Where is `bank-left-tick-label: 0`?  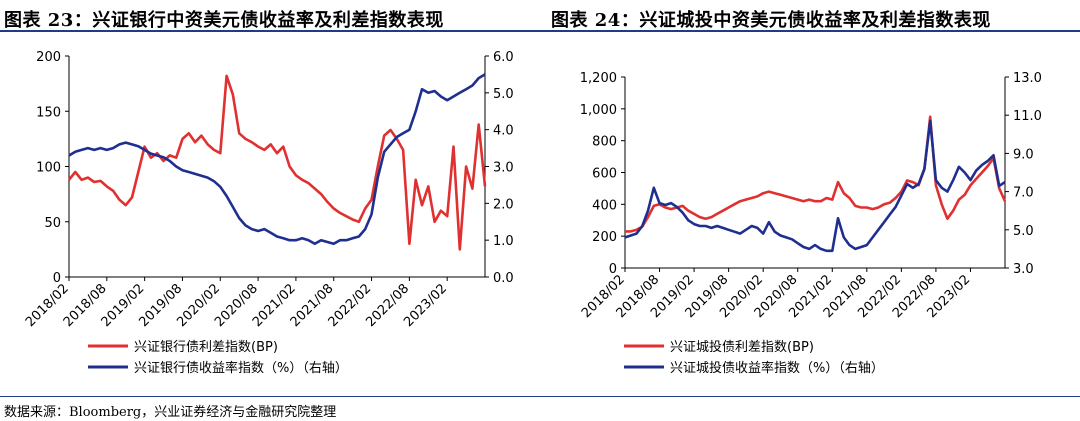 bank-left-tick-label: 0 is located at coordinates (57, 278).